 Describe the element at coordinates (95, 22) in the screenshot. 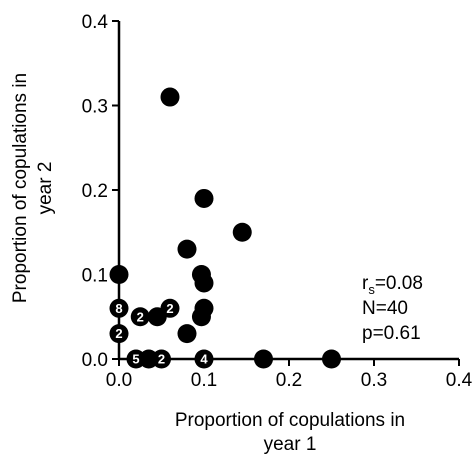

I see `y-tick-label: 0.4` at that location.